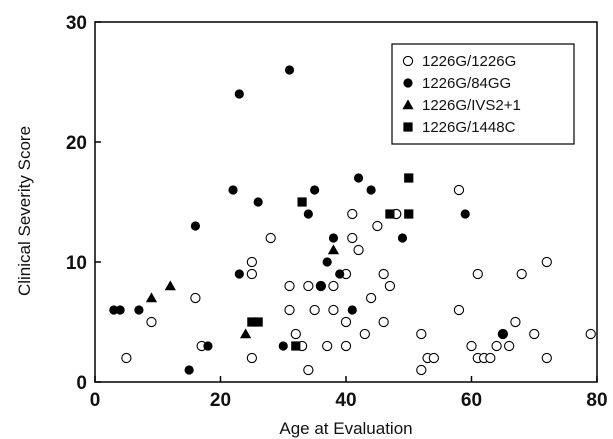  I want to click on x-tick-label: 80, so click(596, 400).